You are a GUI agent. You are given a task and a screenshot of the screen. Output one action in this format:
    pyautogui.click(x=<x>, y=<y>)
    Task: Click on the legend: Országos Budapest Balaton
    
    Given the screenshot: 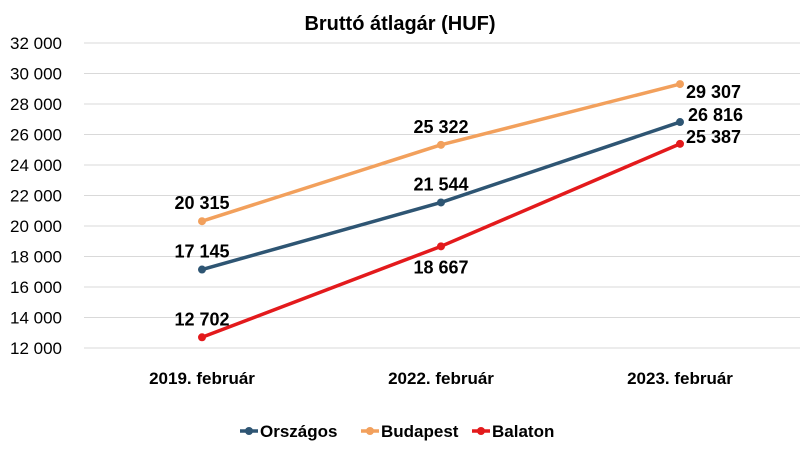 What is the action you would take?
    pyautogui.click(x=397, y=431)
    